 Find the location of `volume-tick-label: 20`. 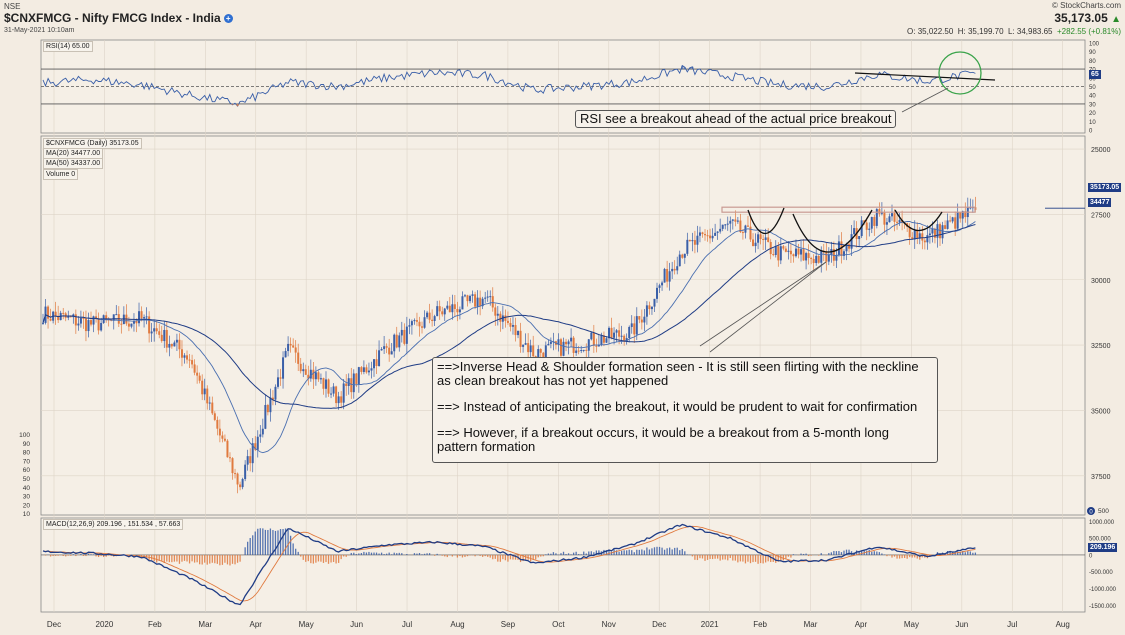

volume-tick-label: 20 is located at coordinates (27, 505).